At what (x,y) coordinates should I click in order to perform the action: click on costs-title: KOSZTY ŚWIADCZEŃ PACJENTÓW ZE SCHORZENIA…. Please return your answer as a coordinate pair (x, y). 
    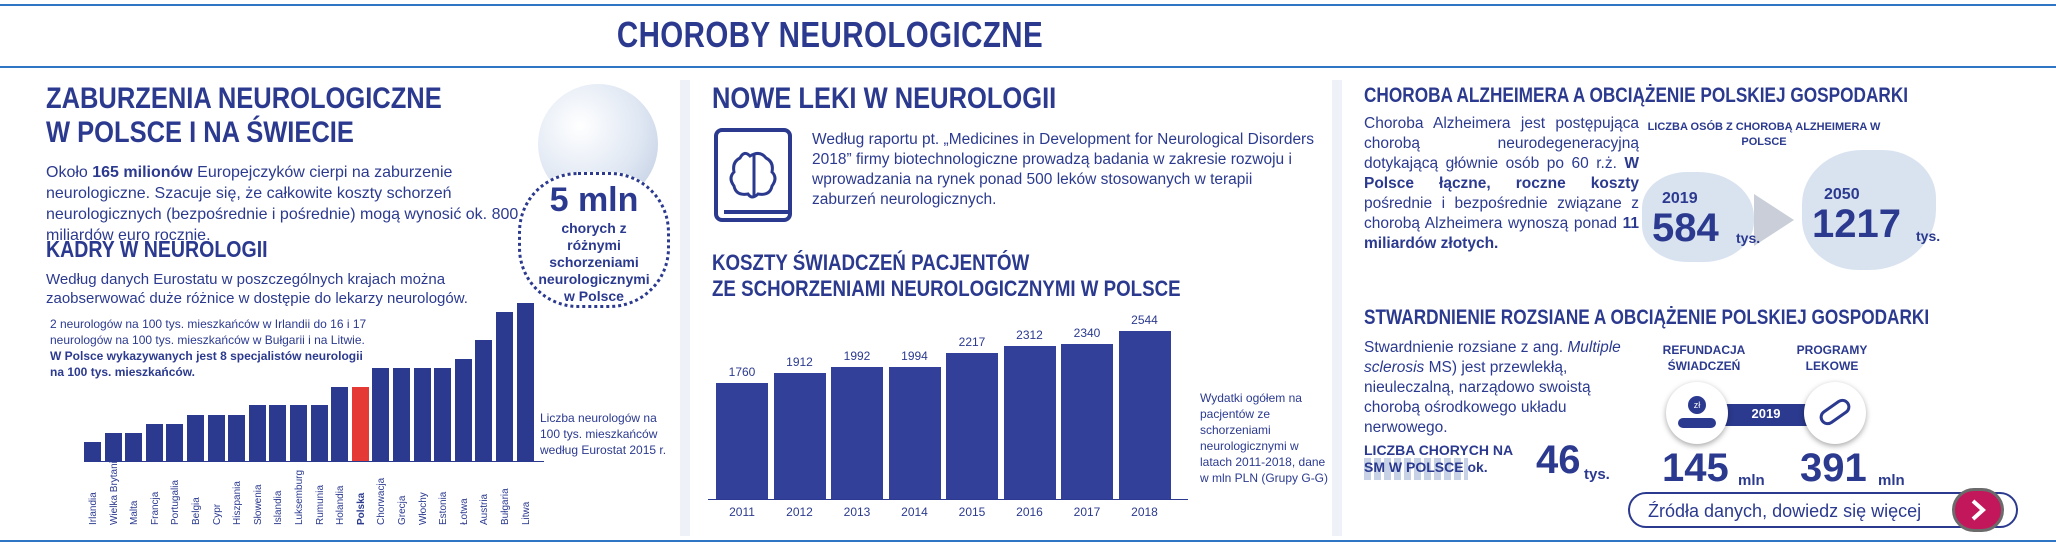
    Looking at the image, I should click on (987, 276).